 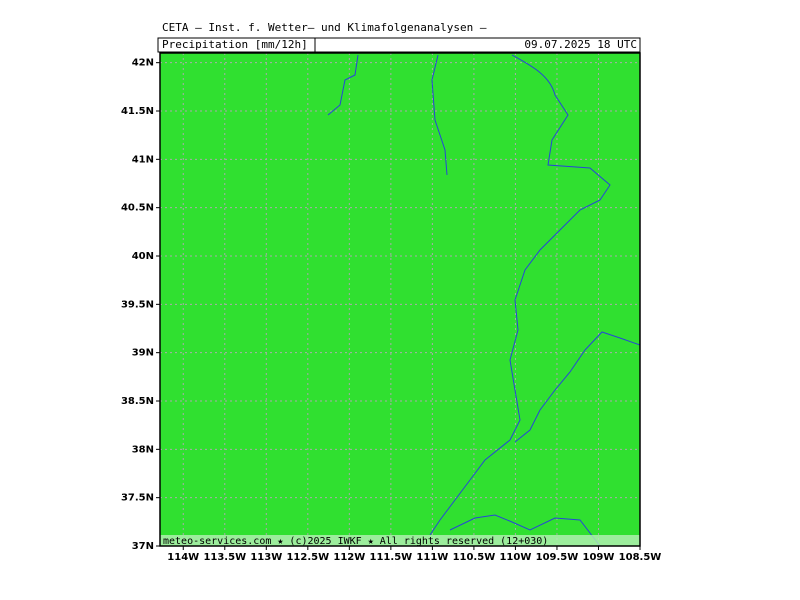 What do you see at coordinates (137, 498) in the screenshot?
I see `lat-tick-label: 37.5N` at bounding box center [137, 498].